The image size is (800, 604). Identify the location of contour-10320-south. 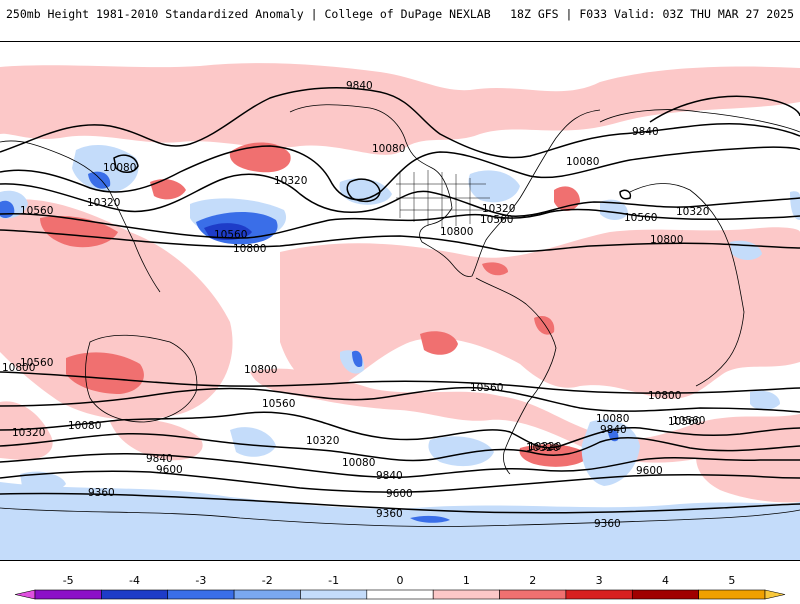
(400, 430).